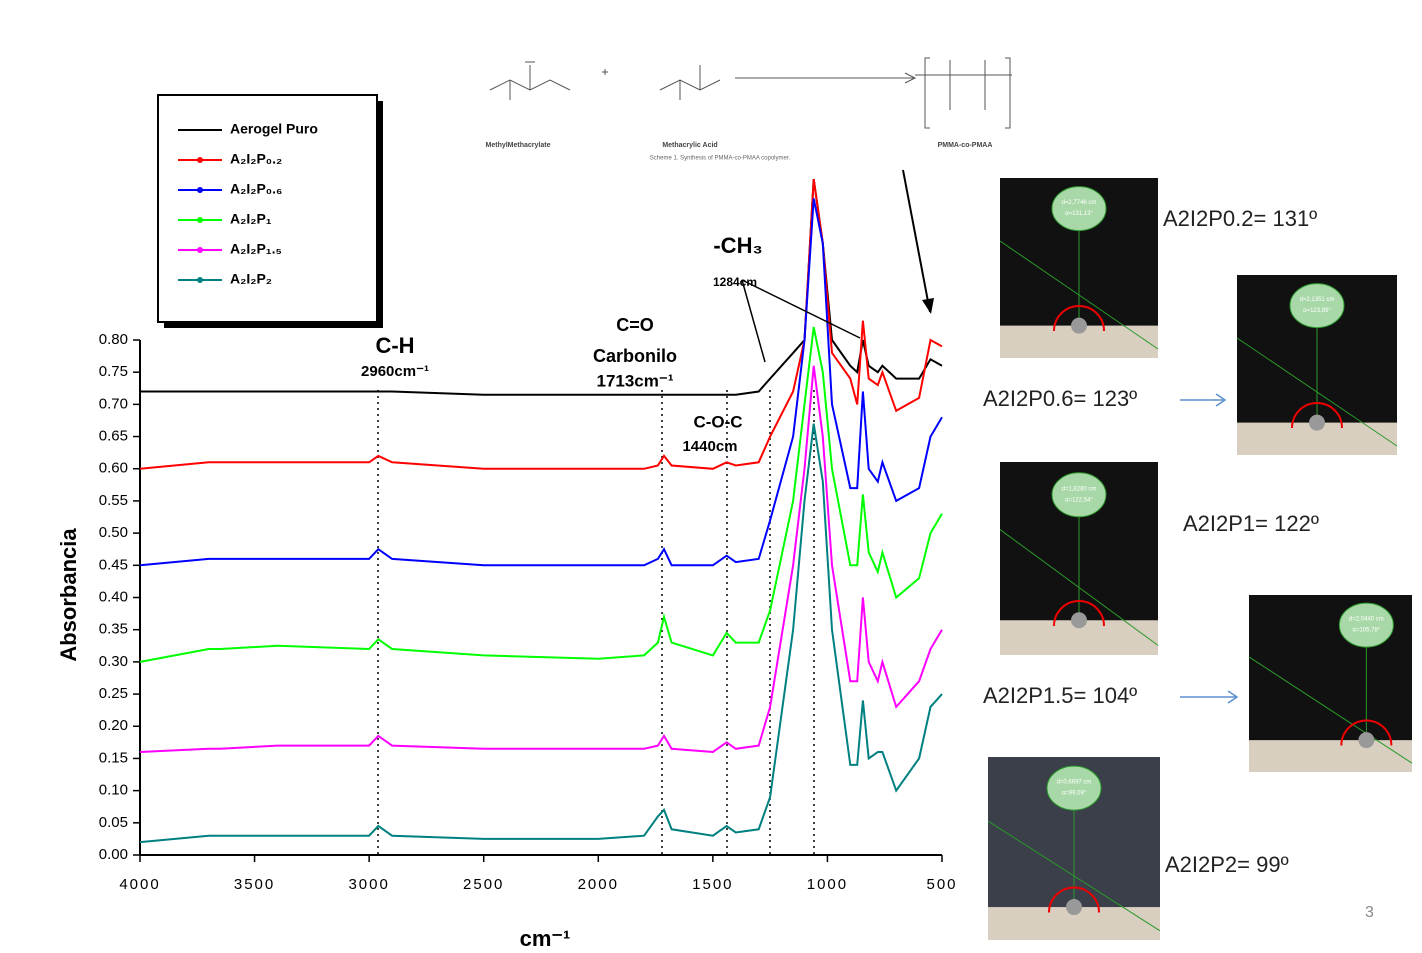 This screenshot has width=1422, height=953. I want to click on legend-label: A₂I₂P₁.₅, so click(256, 249).